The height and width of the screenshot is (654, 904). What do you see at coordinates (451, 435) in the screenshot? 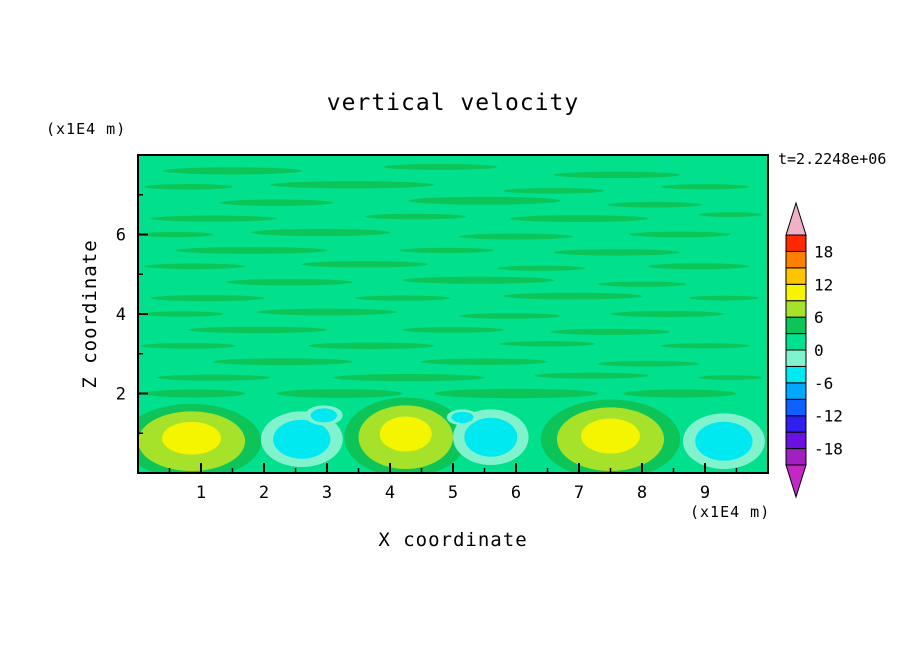
I see `convective-blobs` at bounding box center [451, 435].